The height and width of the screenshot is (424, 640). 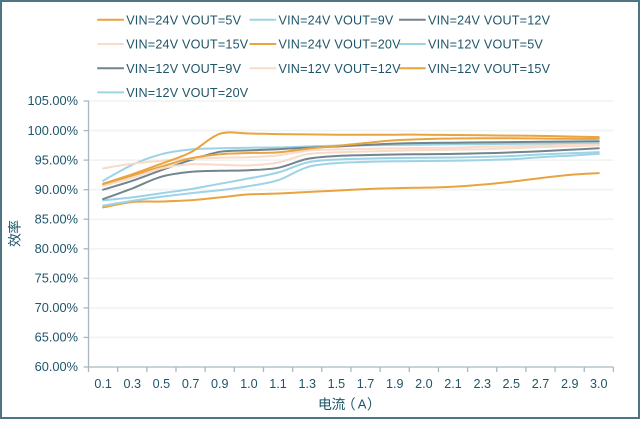 What do you see at coordinates (570, 384) in the screenshot?
I see `svg-text: 2.9` at bounding box center [570, 384].